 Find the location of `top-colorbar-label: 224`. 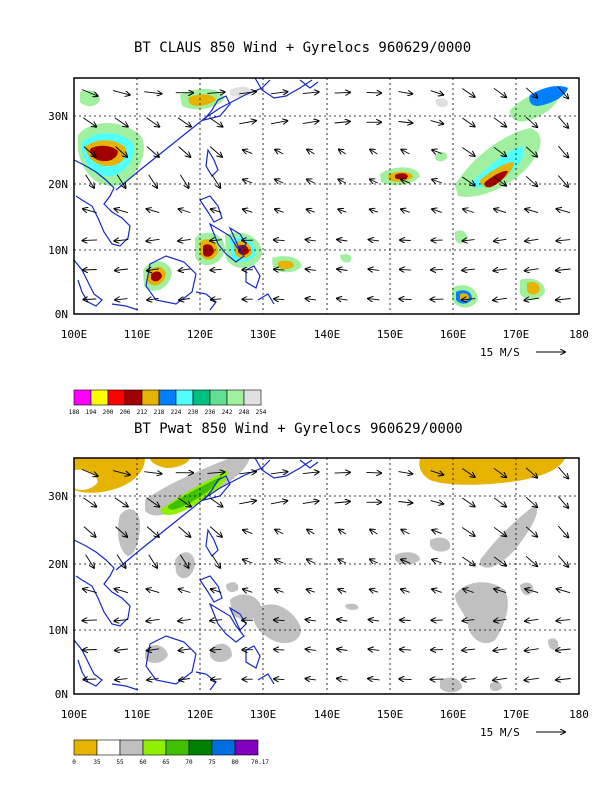

top-colorbar-label: 224 is located at coordinates (176, 412).